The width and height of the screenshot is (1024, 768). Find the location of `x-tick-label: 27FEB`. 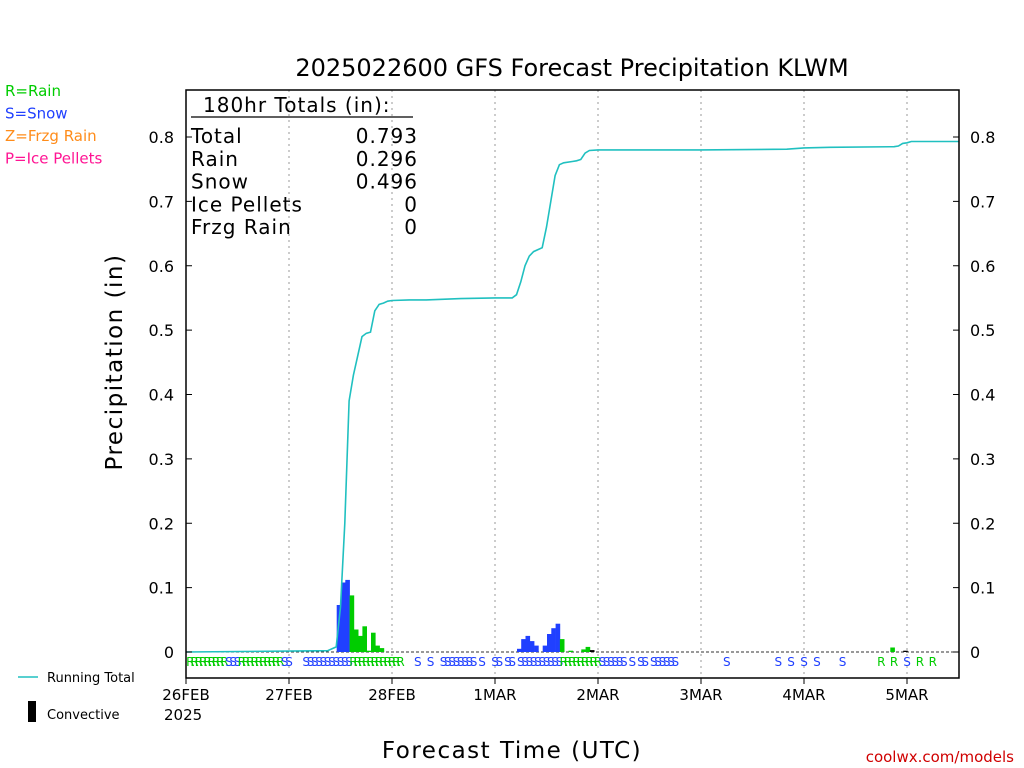

x-tick-label: 27FEB is located at coordinates (288, 695).